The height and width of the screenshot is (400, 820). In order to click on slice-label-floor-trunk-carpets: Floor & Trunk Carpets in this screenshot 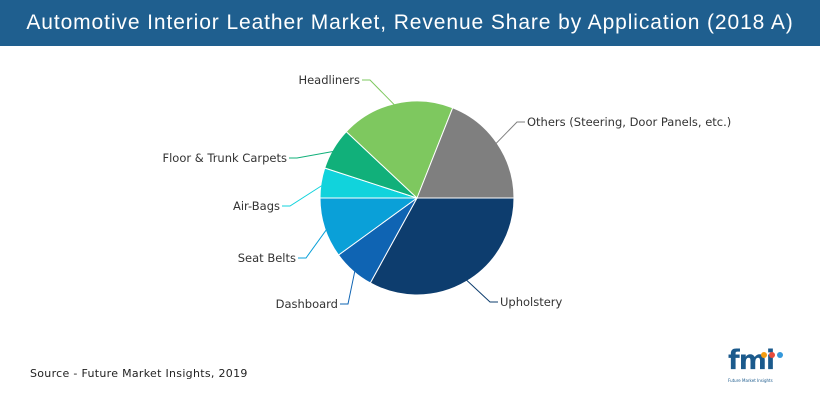, I will do `click(224, 158)`.